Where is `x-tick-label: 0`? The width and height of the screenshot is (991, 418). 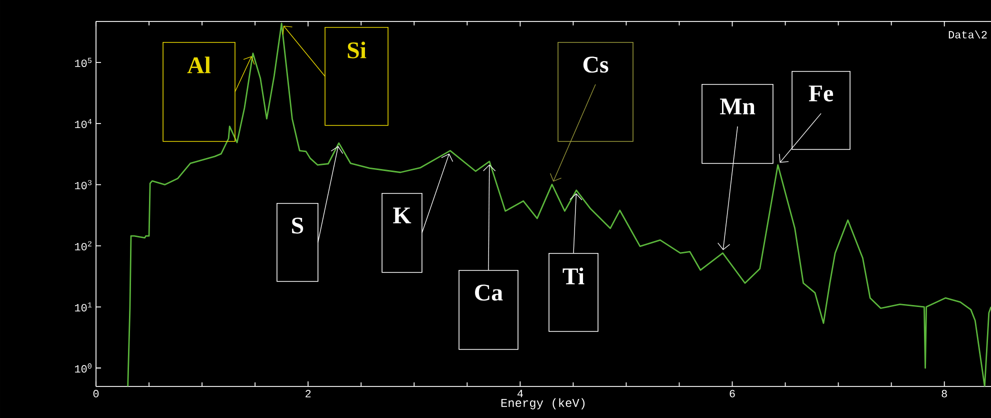
x-tick-label: 0 is located at coordinates (96, 394).